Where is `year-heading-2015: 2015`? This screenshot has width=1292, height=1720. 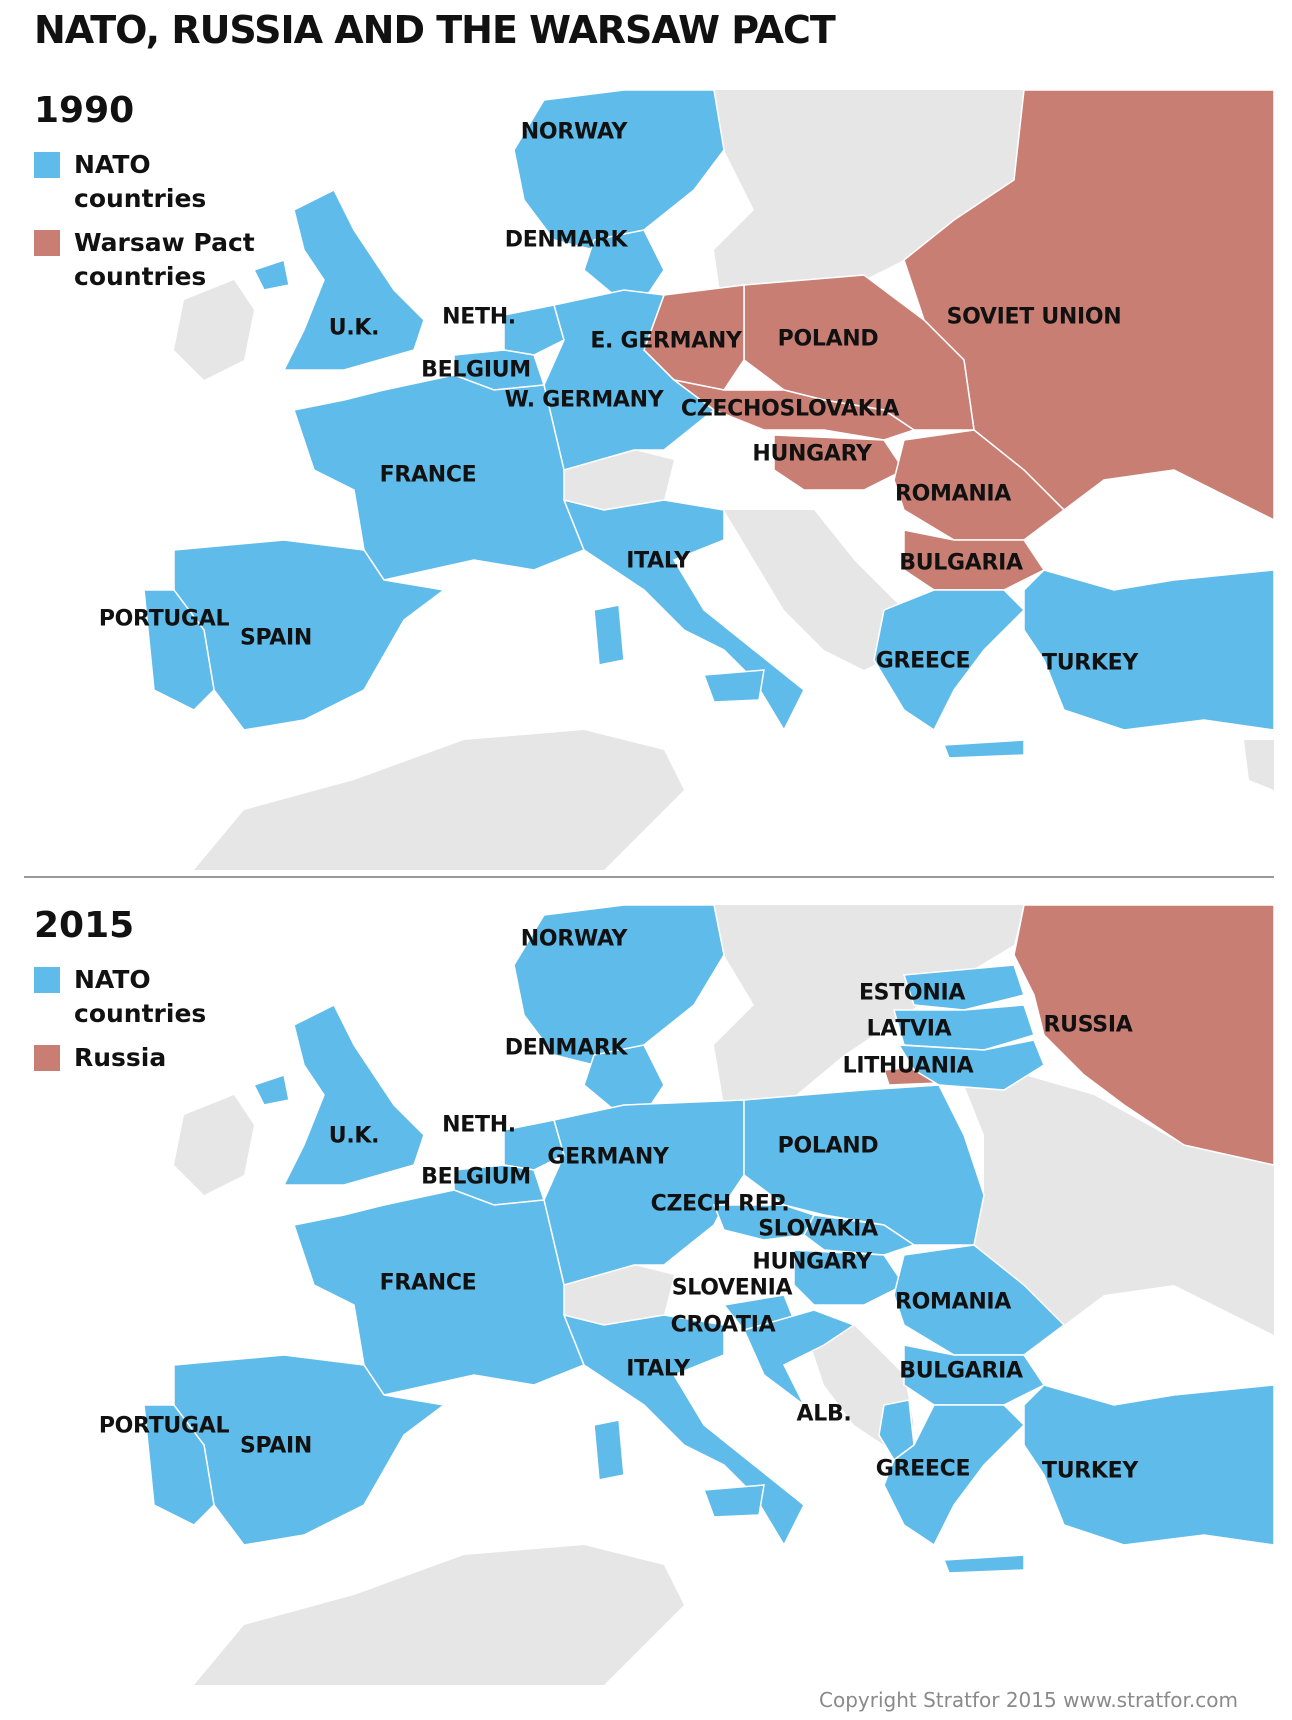 year-heading-2015: 2015 is located at coordinates (84, 925).